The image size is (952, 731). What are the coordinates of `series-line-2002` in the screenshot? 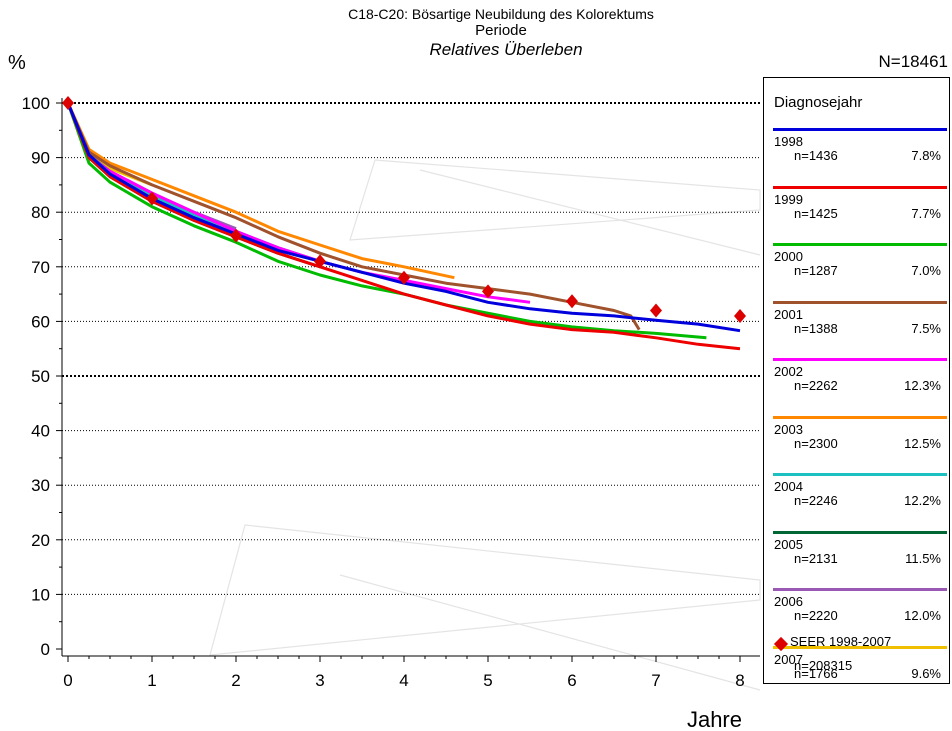 It's located at (298, 203).